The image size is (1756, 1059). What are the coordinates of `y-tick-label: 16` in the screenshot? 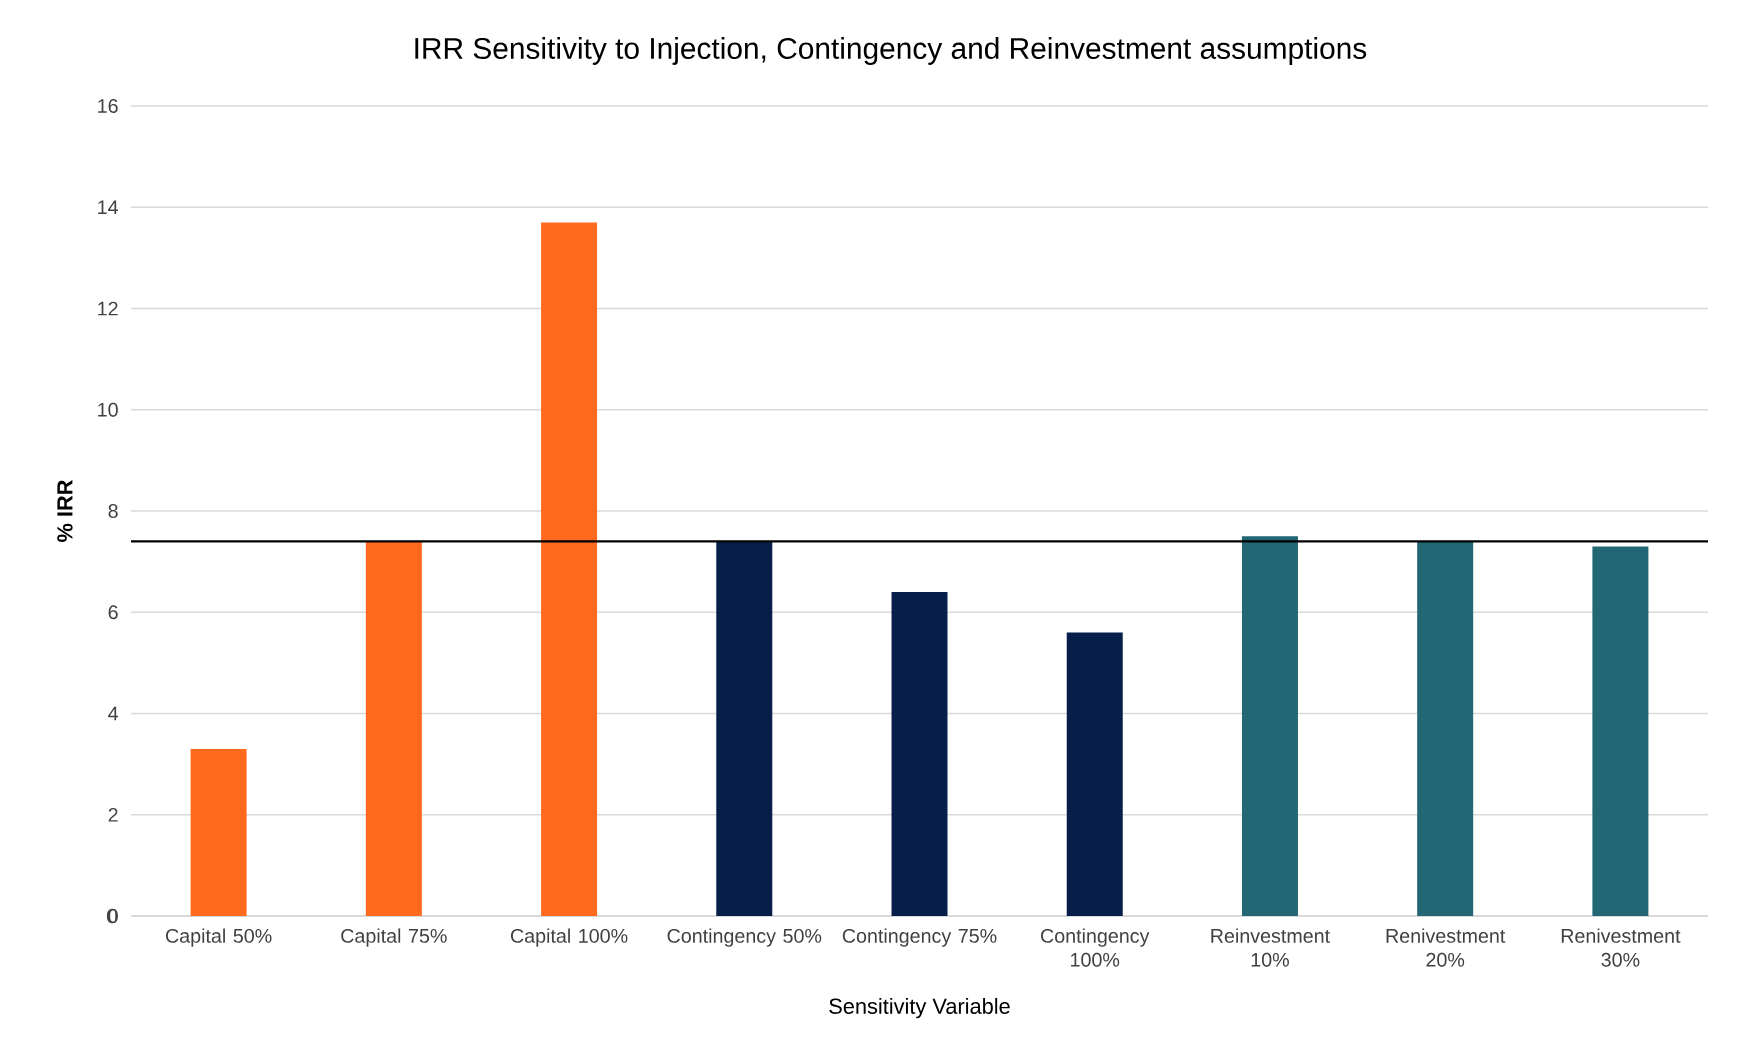 It's located at (108, 106).